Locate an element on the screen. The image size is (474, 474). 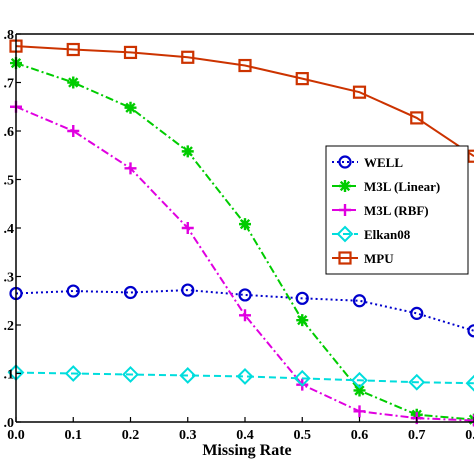
legend-label-0: WELL is located at coordinates (383, 162).